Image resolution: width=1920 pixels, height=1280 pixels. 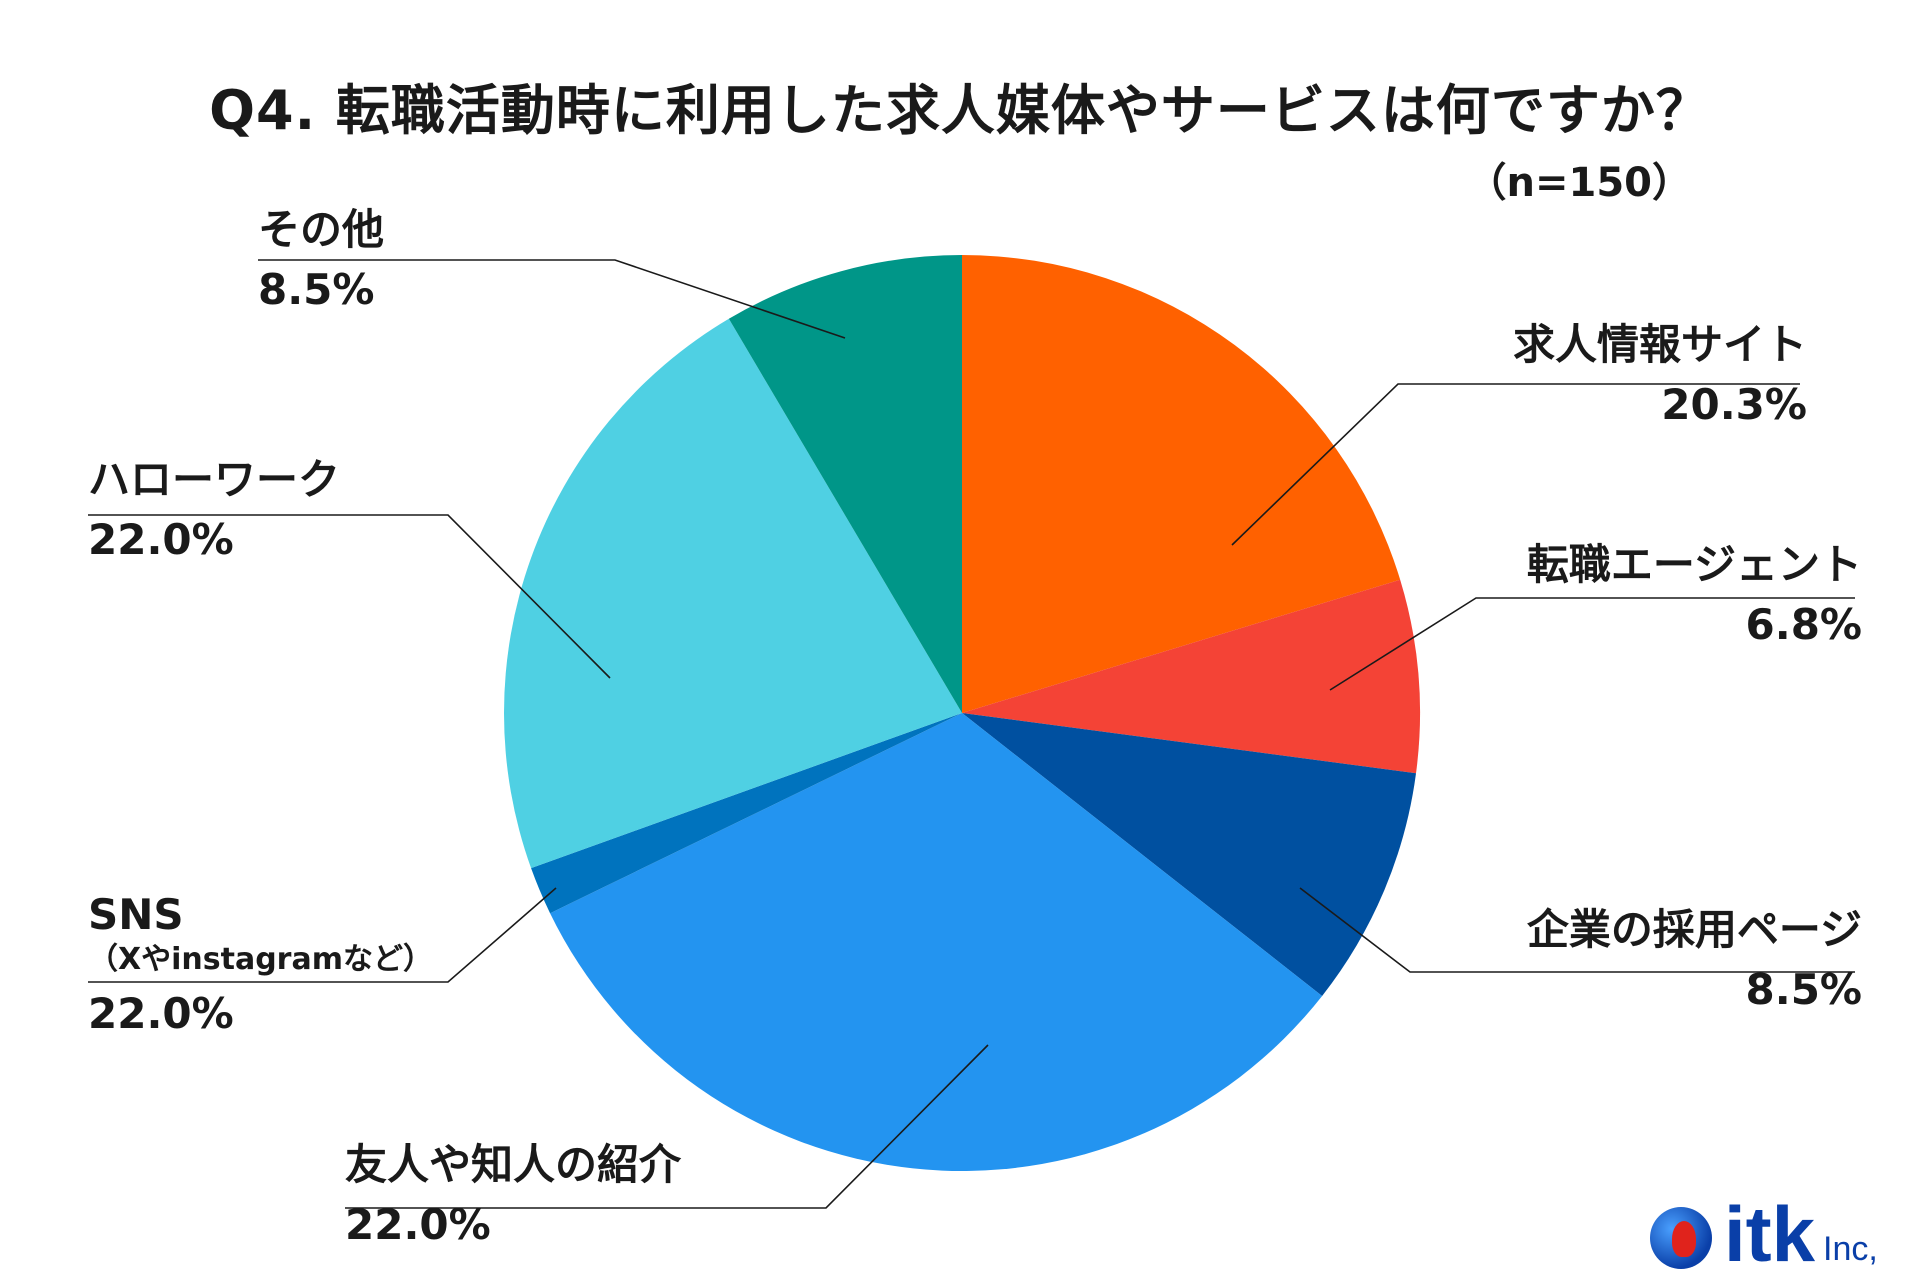 I want to click on company-logo: itk Inc,, so click(x=1764, y=1234).